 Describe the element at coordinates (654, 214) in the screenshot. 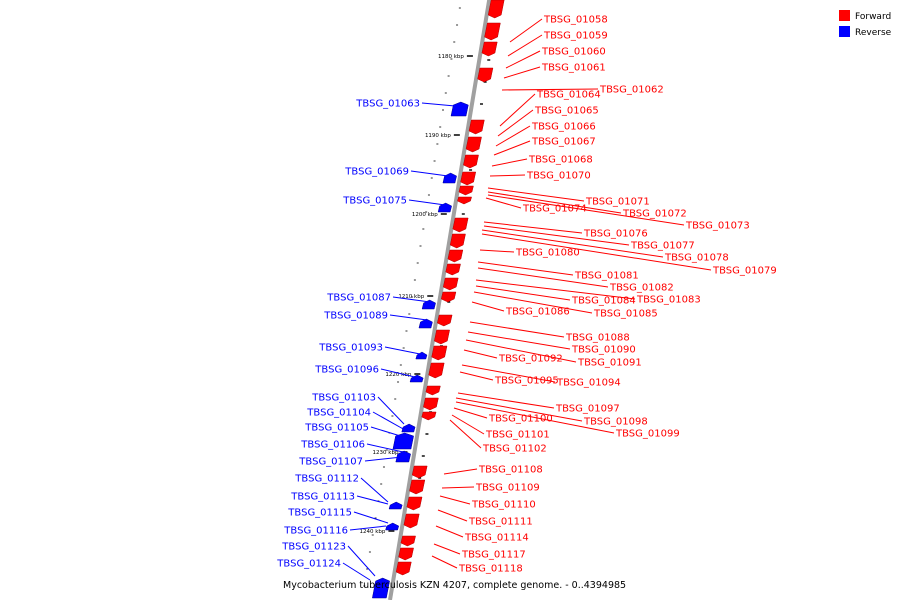

I see `forward-gene-label: TBSG_01072` at that location.